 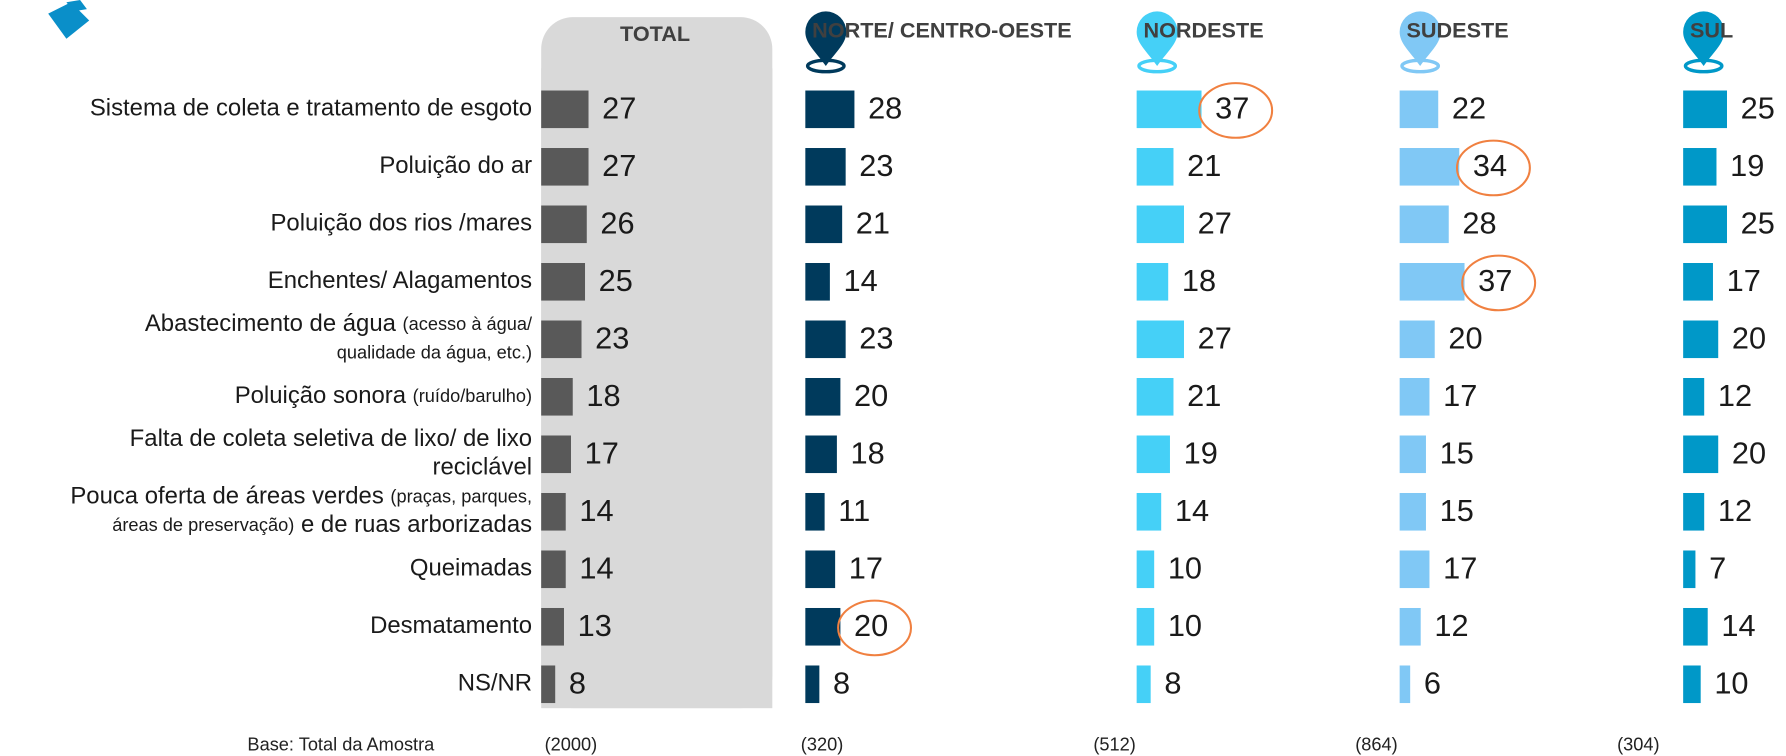 What do you see at coordinates (274, 323) in the screenshot?
I see `category-label-part: Abastecimento de água` at bounding box center [274, 323].